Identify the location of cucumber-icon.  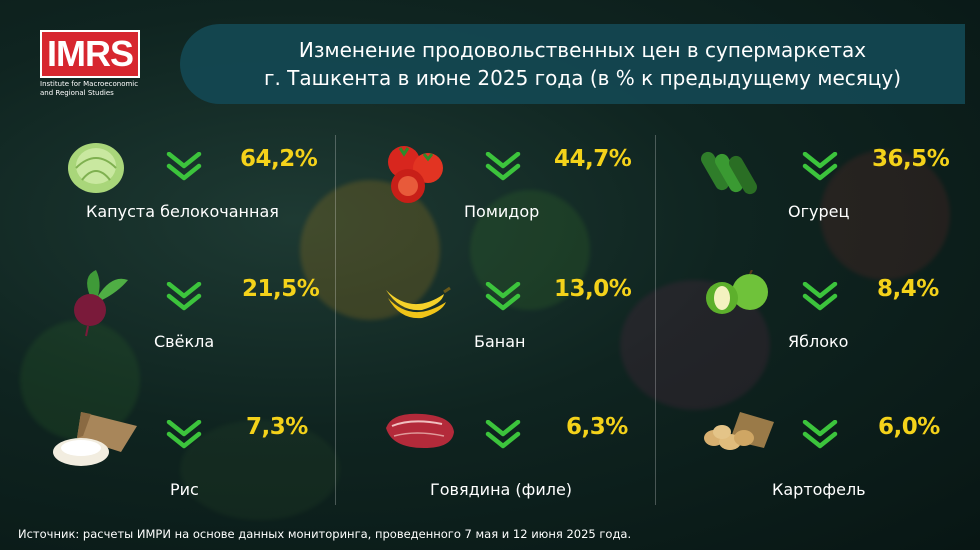
(729, 173).